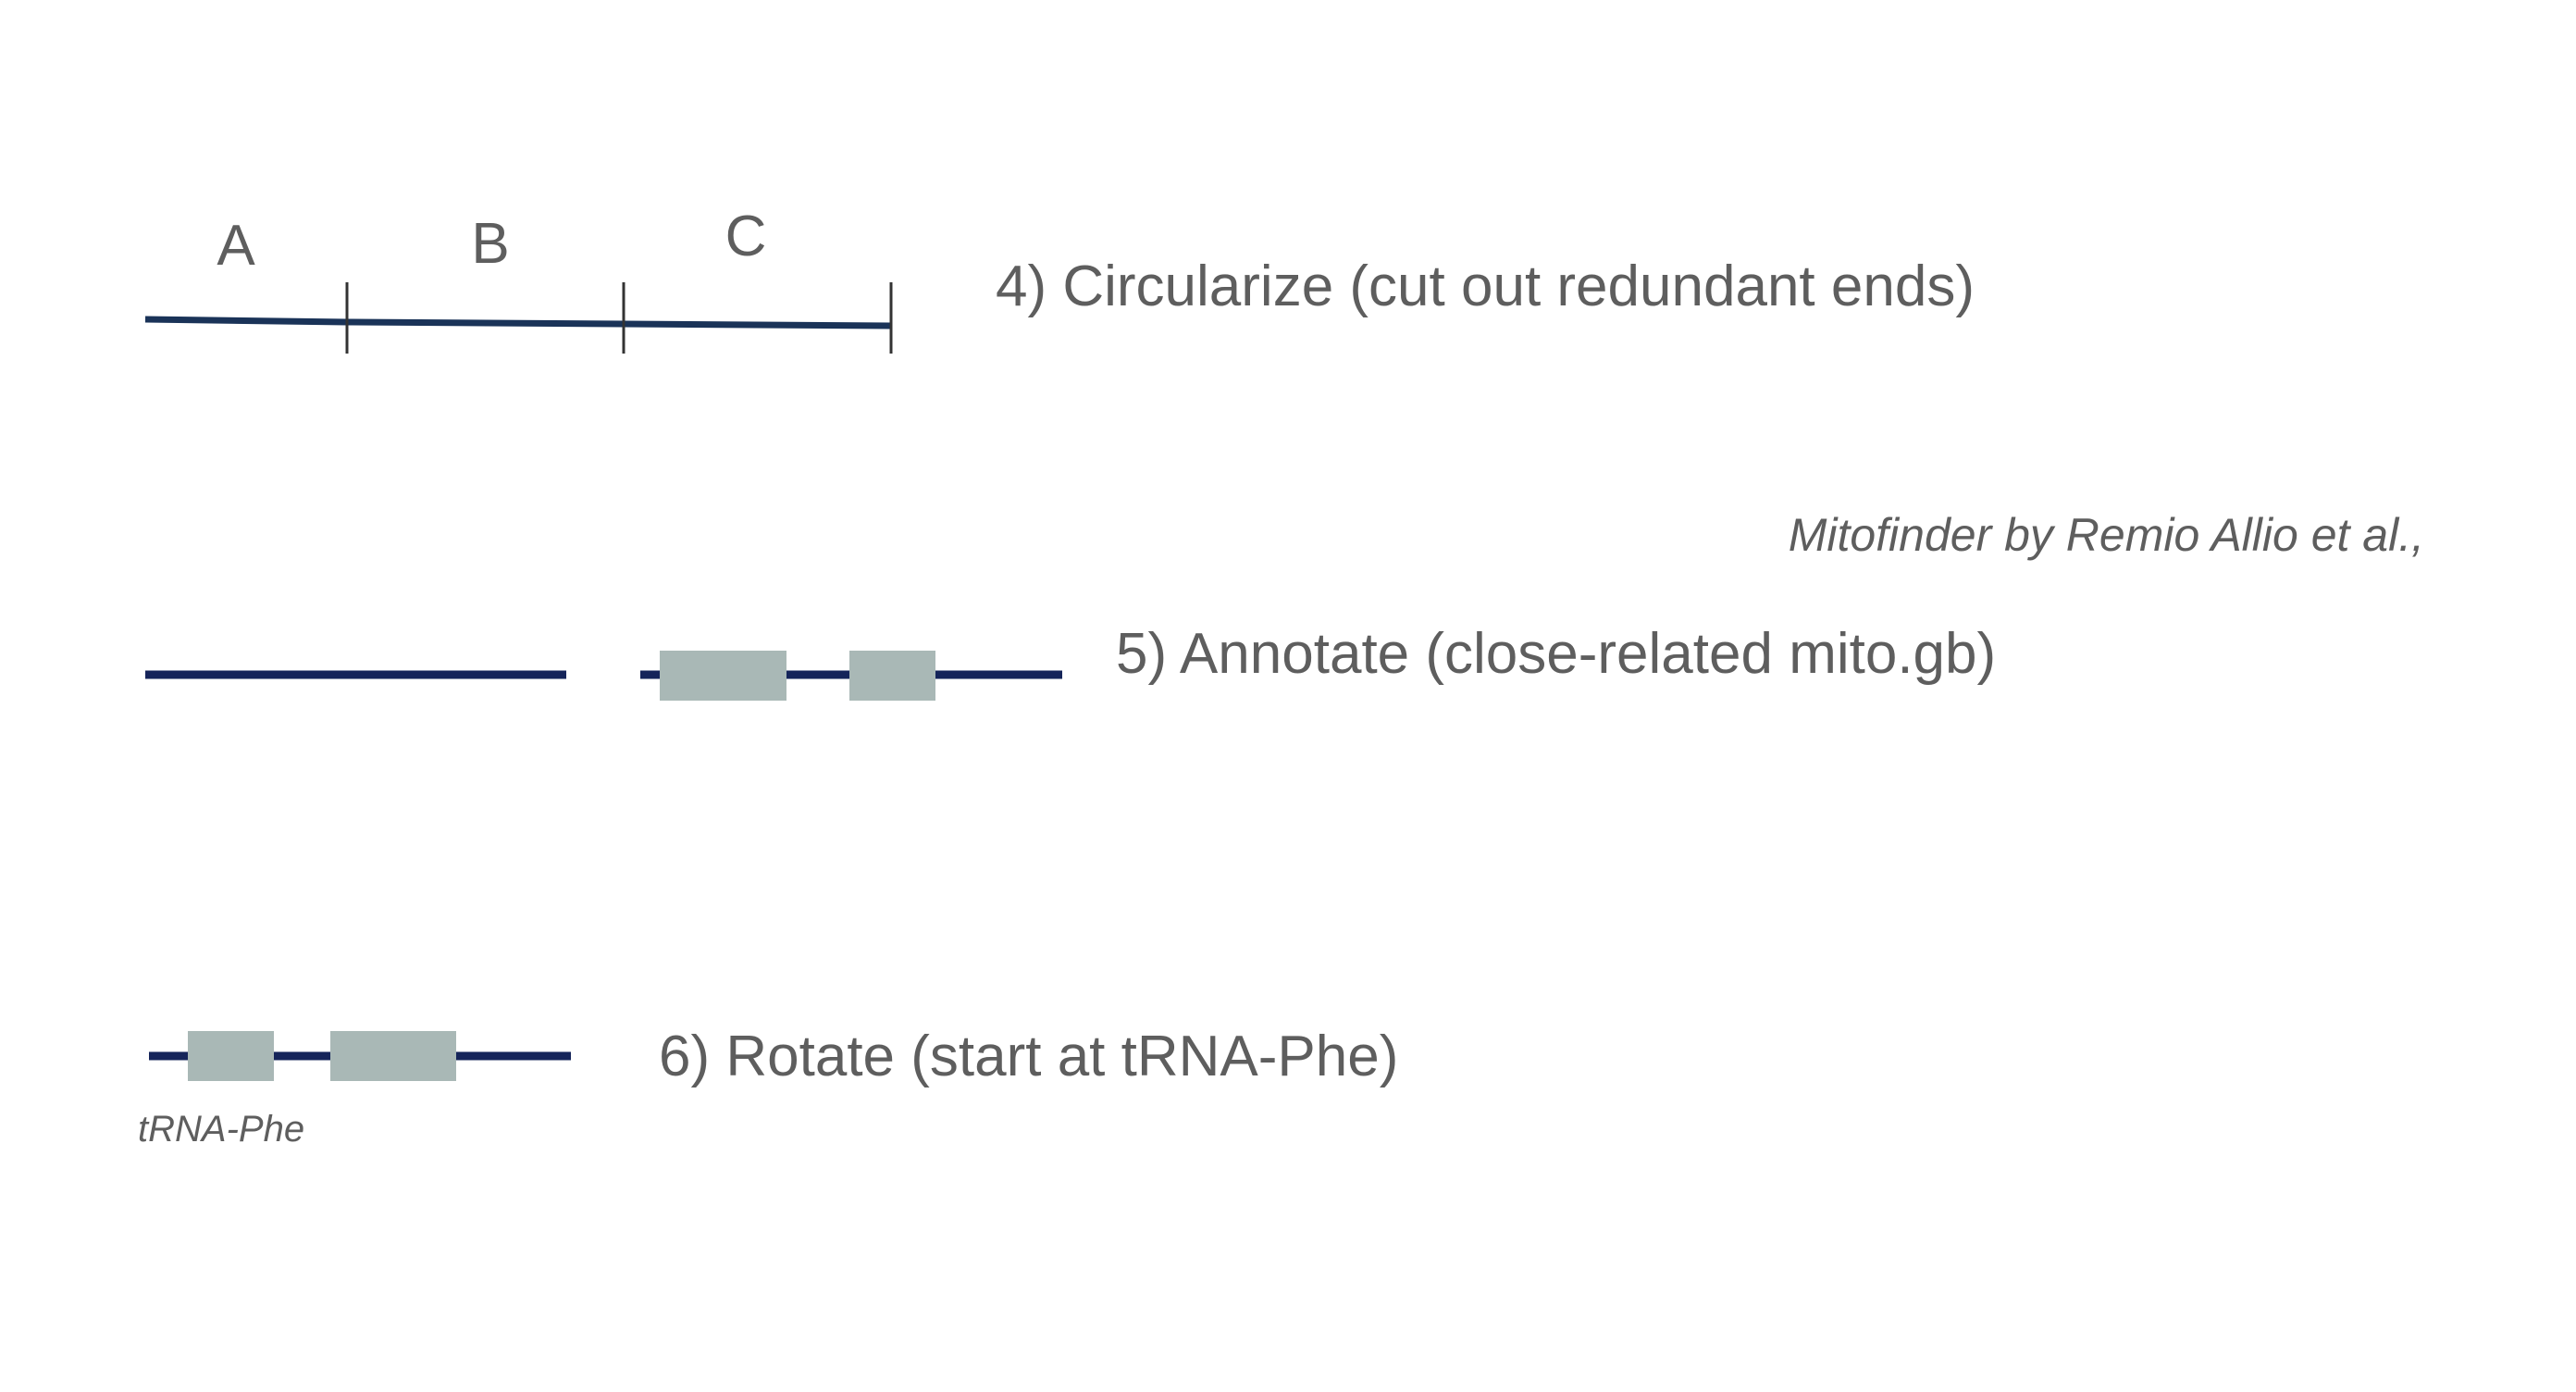 This screenshot has width=2576, height=1392. What do you see at coordinates (1028, 1056) in the screenshot?
I see `step6-label: 6) Rotate (start at tRNA-Phe)` at bounding box center [1028, 1056].